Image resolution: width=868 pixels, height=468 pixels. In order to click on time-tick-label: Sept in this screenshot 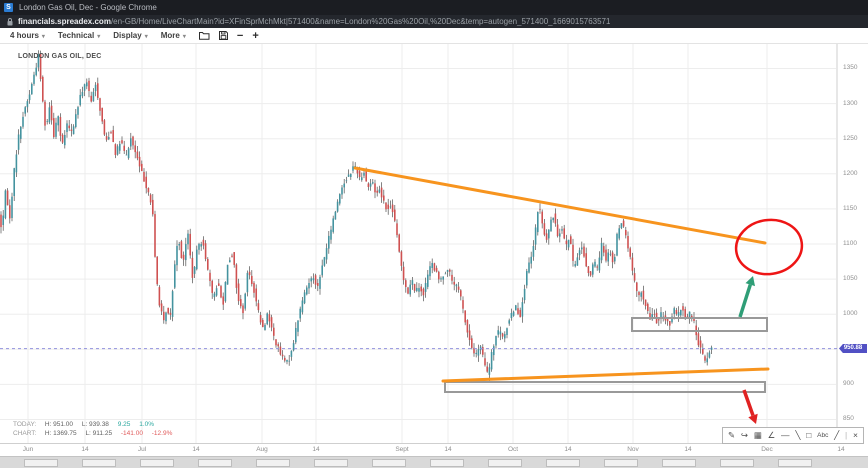, I will do `click(402, 449)`.